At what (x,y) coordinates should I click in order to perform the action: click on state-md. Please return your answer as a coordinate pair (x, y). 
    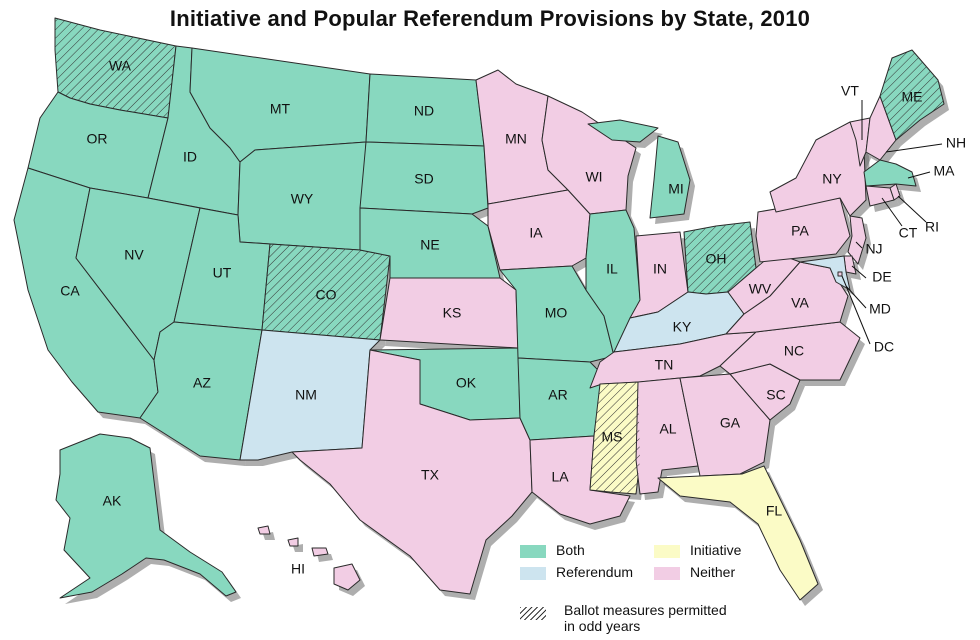
    Looking at the image, I should click on (825, 273).